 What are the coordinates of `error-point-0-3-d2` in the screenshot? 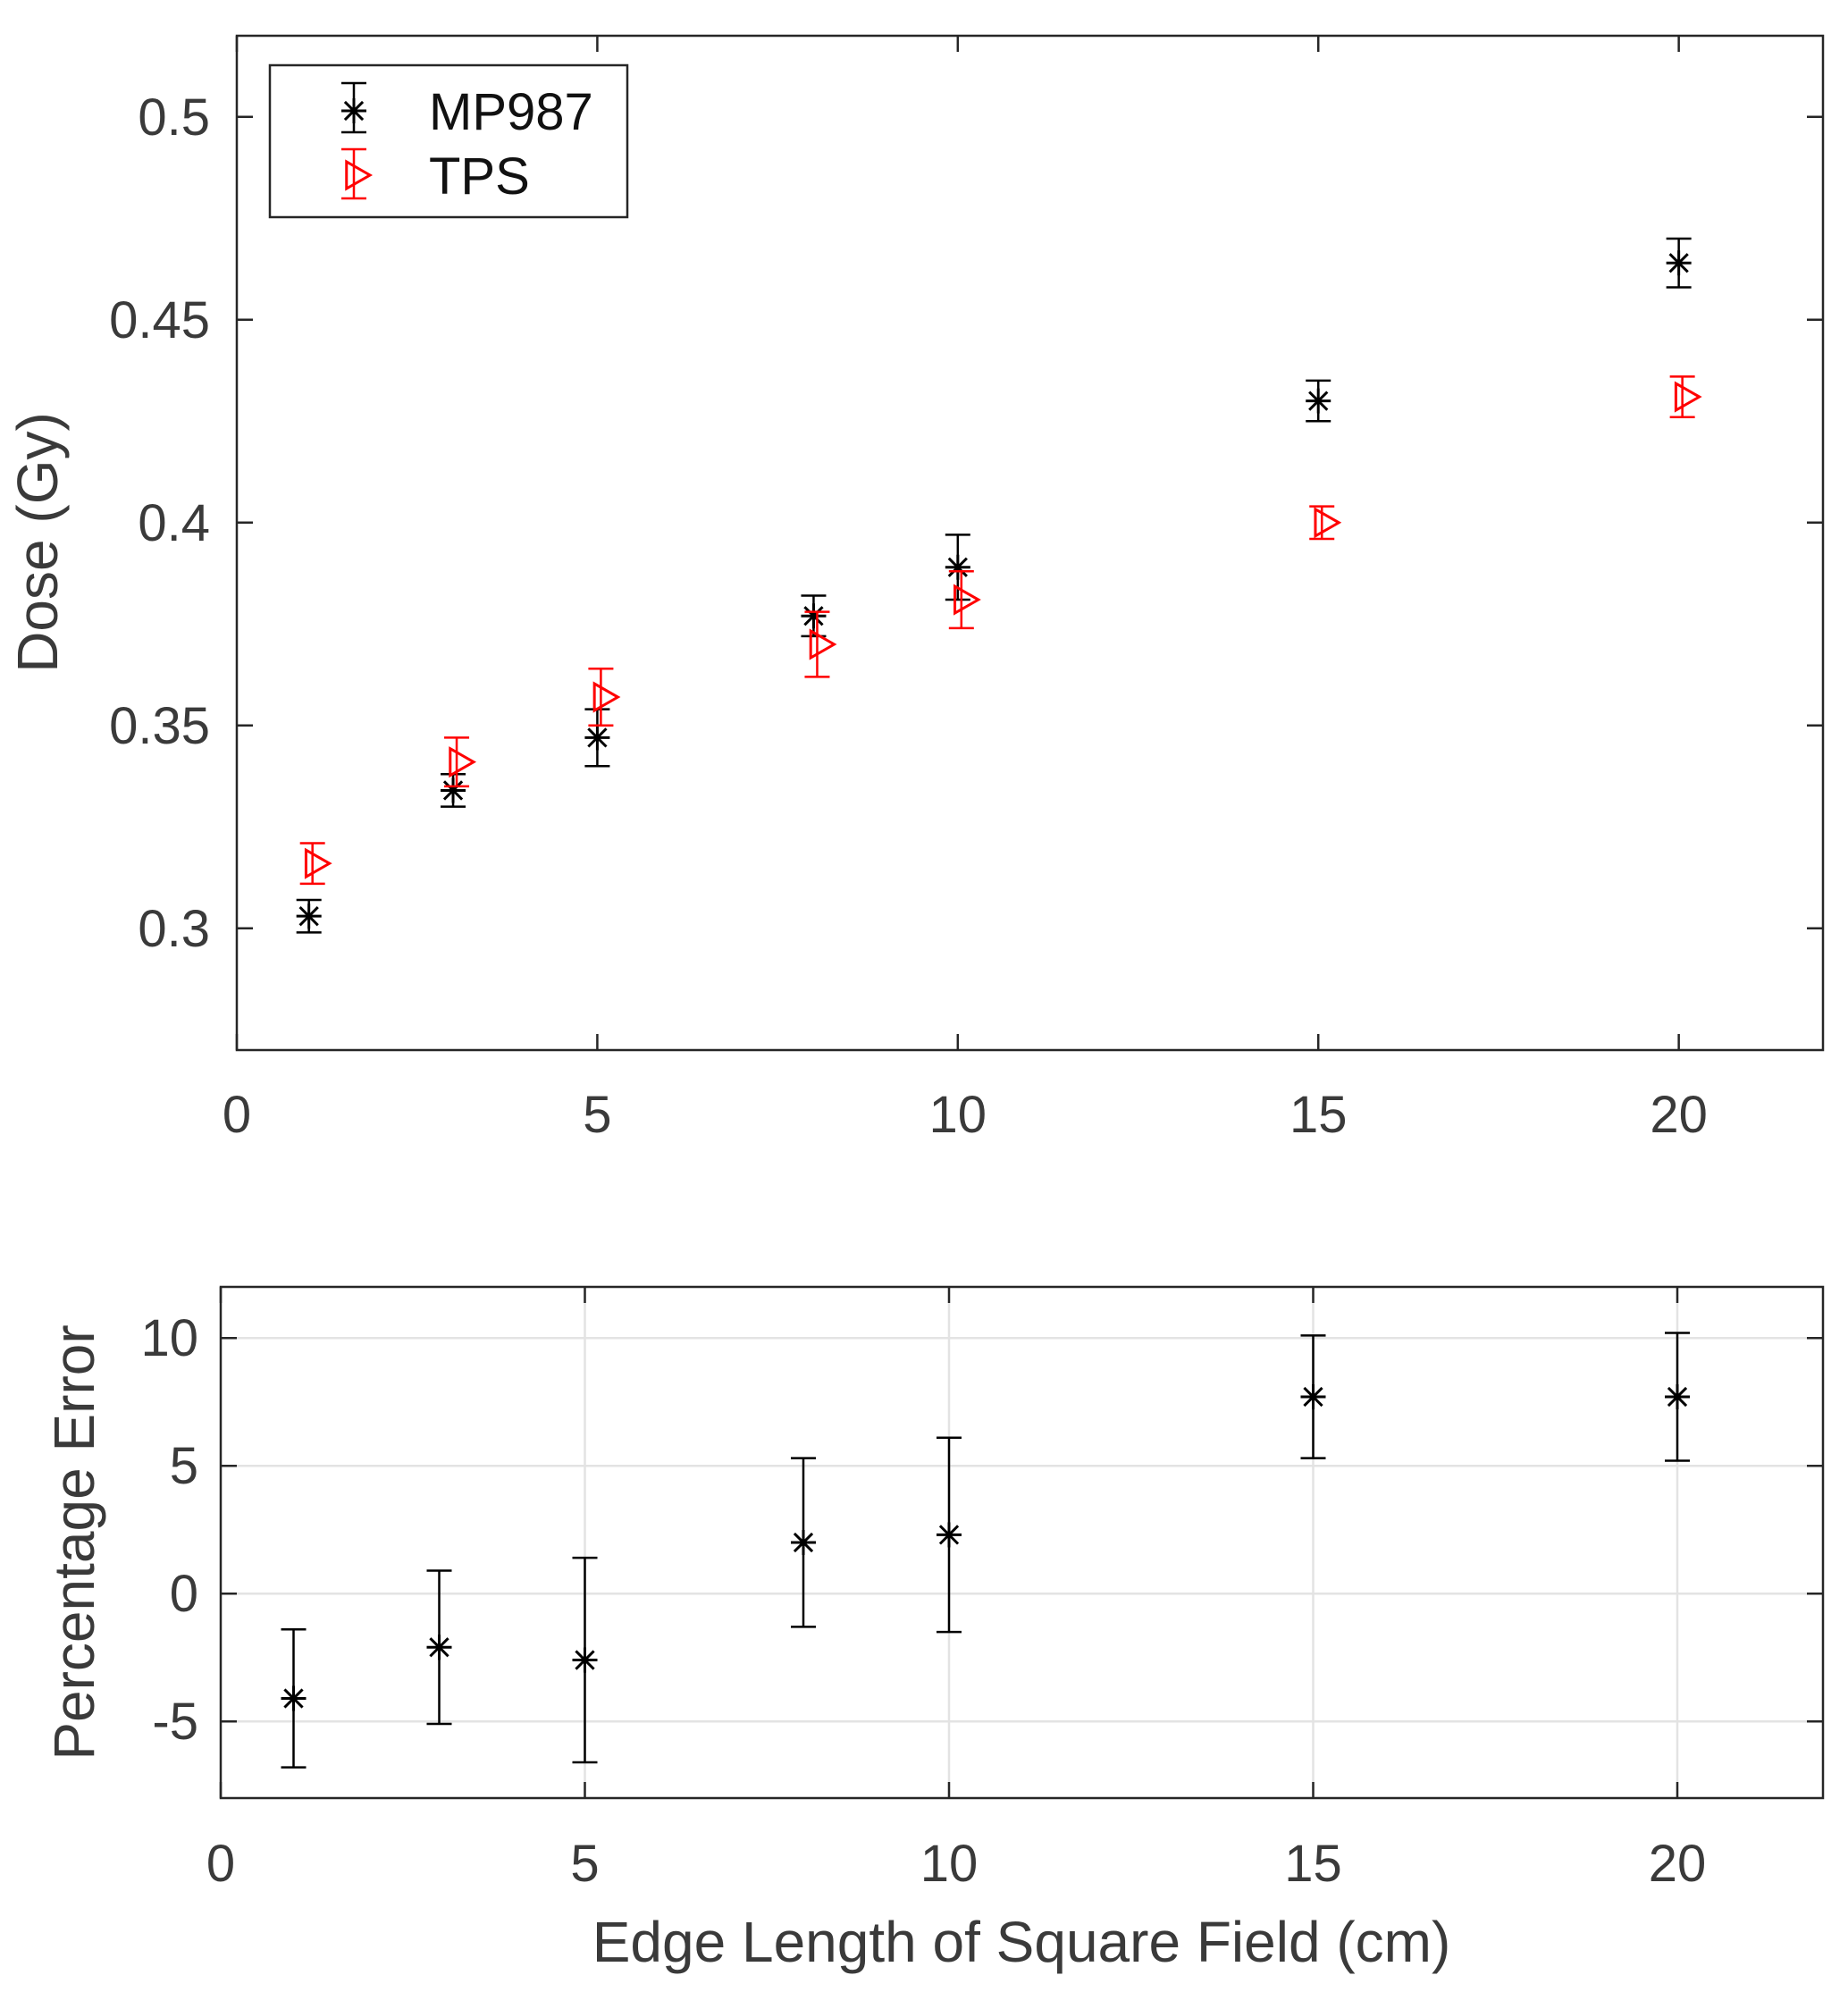 It's located at (803, 1542).